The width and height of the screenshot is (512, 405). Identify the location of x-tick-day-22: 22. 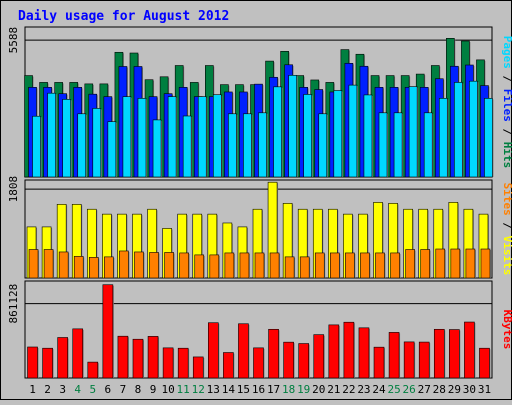
(348, 389).